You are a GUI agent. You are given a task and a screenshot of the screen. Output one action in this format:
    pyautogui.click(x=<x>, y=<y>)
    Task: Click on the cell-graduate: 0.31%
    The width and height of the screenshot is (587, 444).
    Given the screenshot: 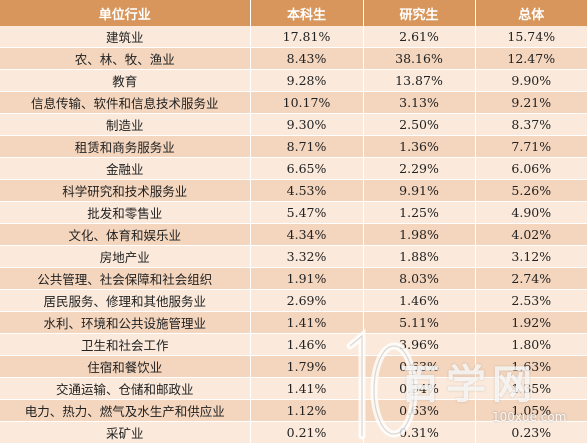 What is the action you would take?
    pyautogui.click(x=419, y=432)
    